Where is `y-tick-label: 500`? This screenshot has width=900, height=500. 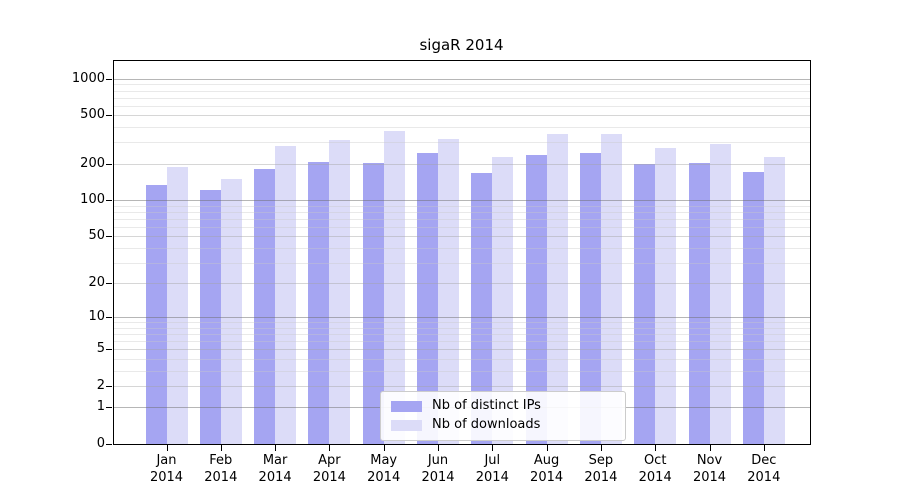 y-tick-label: 500 is located at coordinates (92, 115).